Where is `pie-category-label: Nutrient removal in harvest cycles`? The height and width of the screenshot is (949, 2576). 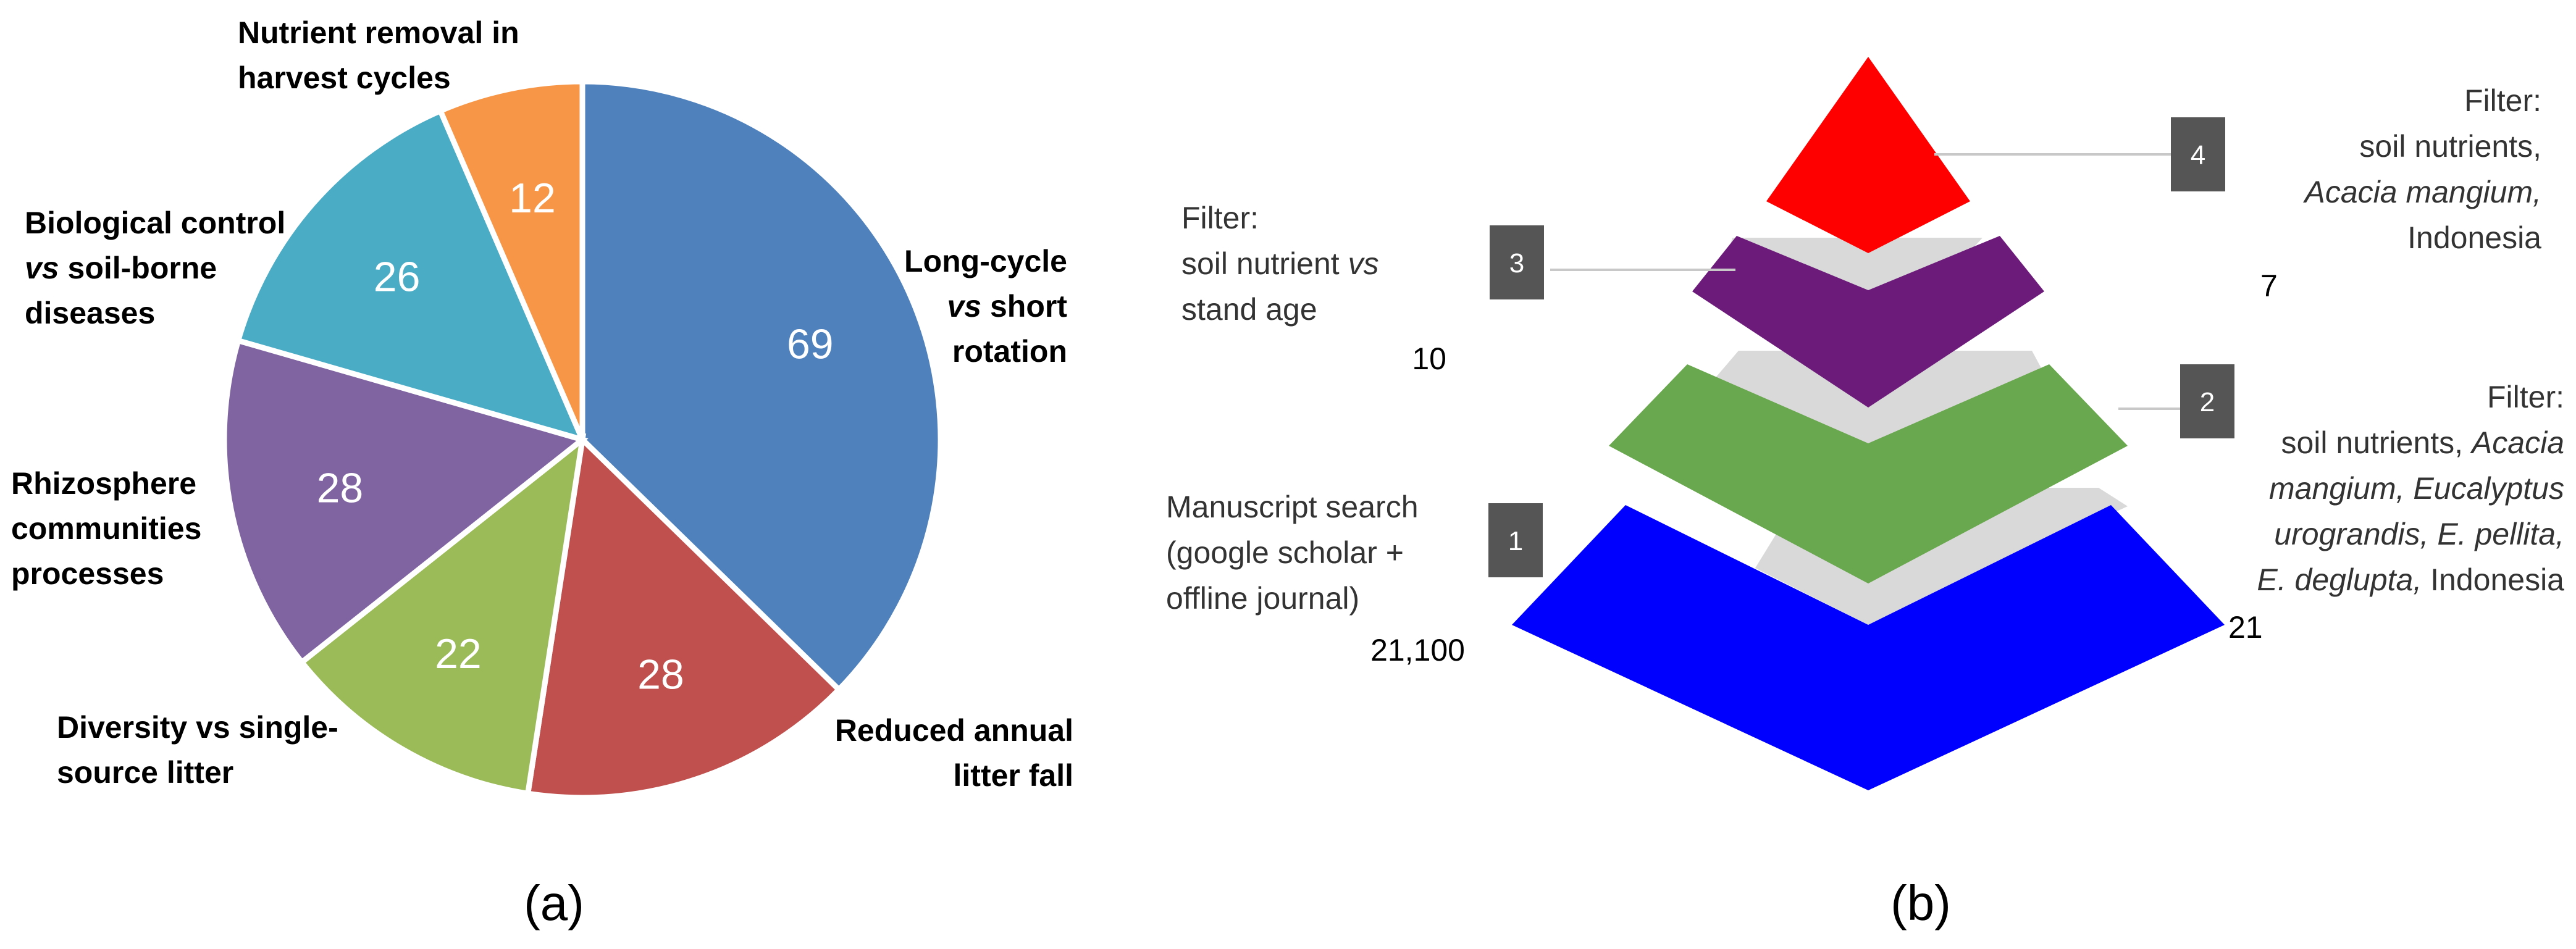 pie-category-label: Nutrient removal in harvest cycles is located at coordinates (378, 55).